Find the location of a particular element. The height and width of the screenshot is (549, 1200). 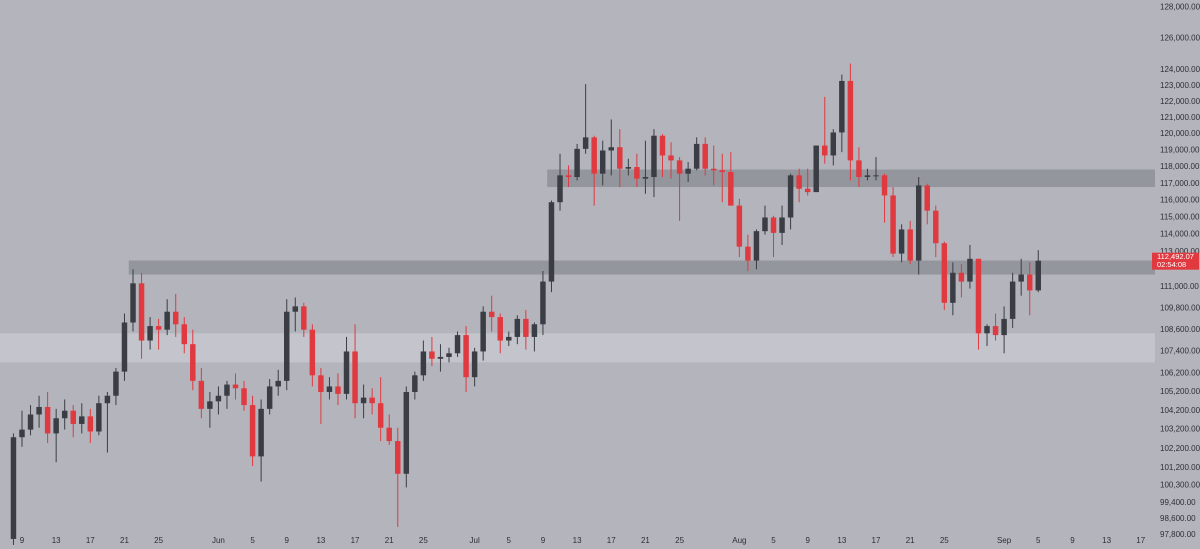

y-tick-label: 104,200.00 is located at coordinates (1180, 410).